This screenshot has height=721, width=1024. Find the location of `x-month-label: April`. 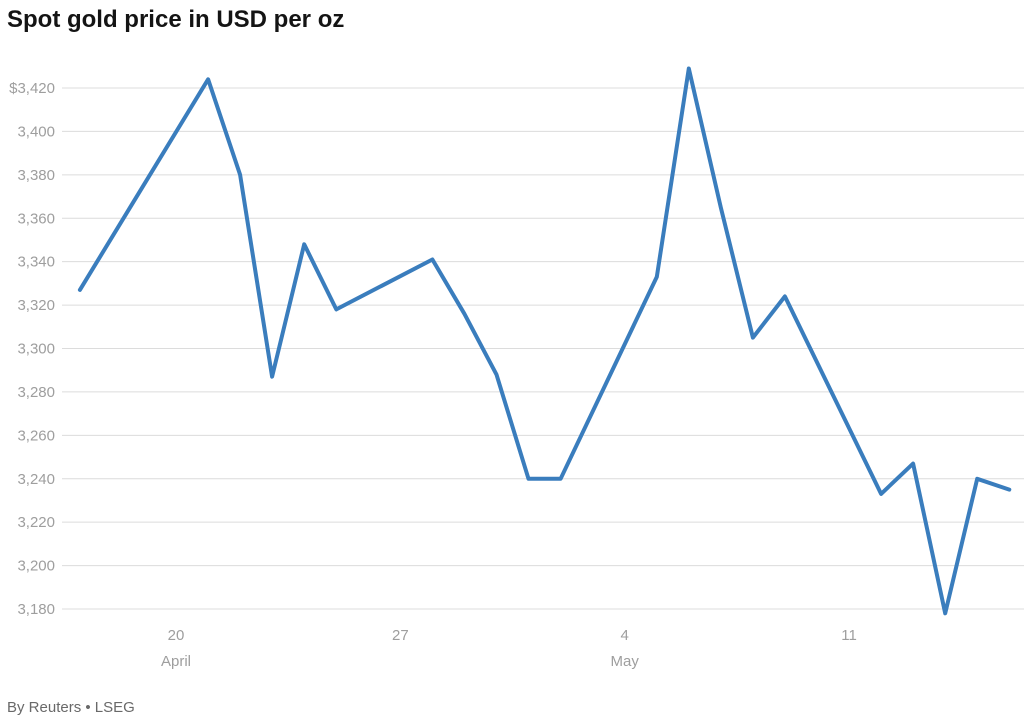

x-month-label: April is located at coordinates (176, 661).